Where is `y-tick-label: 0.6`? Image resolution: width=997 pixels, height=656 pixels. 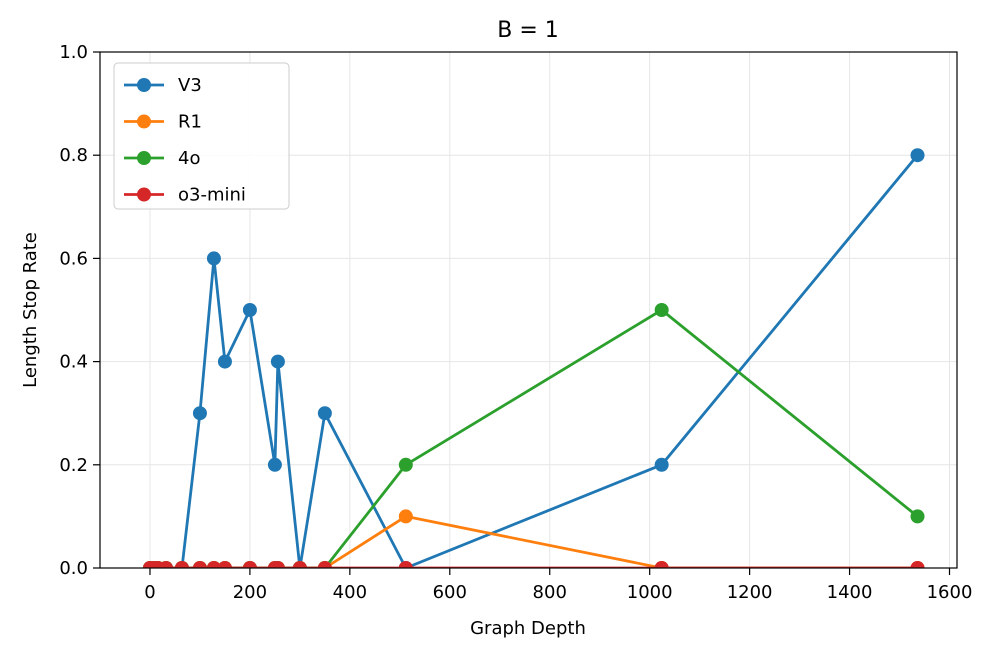 y-tick-label: 0.6 is located at coordinates (73, 258).